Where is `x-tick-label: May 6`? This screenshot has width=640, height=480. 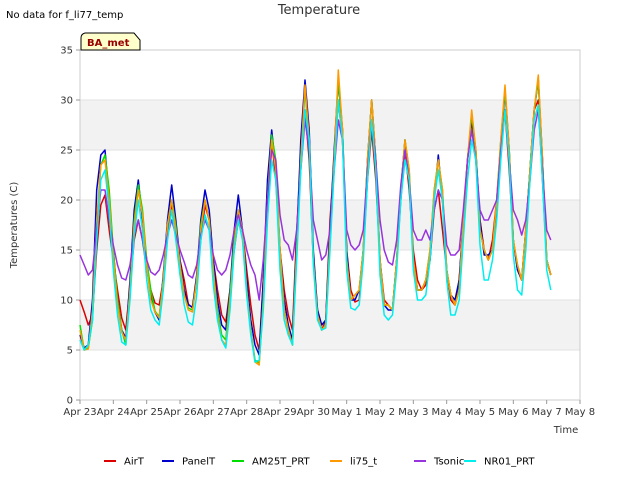 x-tick-label: May 6 is located at coordinates (513, 412).